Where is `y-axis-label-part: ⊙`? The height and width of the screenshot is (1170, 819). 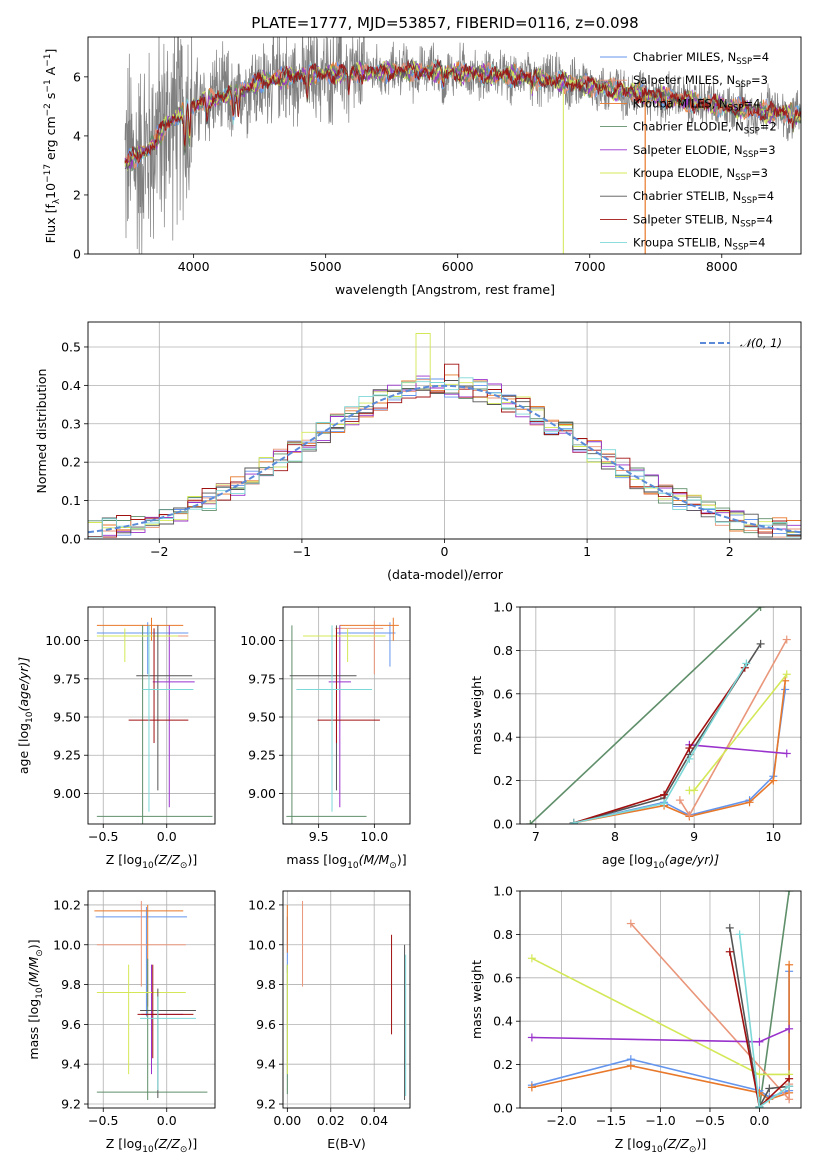 y-axis-label-part: ⊙ is located at coordinates (40, 953).